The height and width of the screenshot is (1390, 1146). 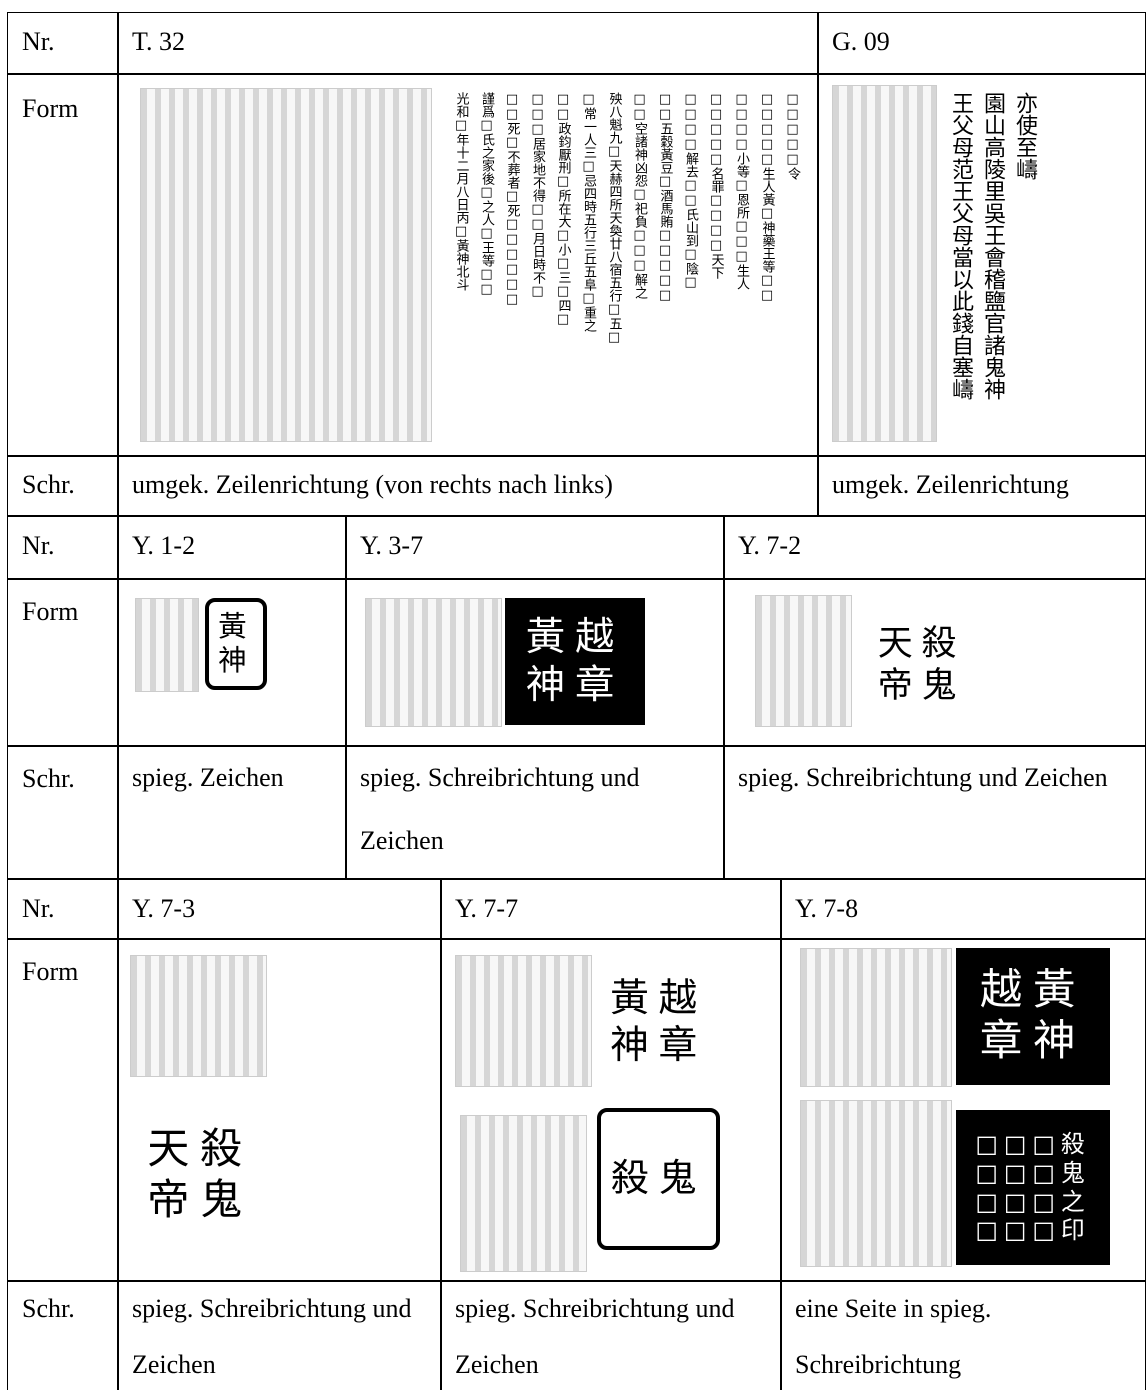 I want to click on seal-row: □□□印, so click(x=1033, y=1230).